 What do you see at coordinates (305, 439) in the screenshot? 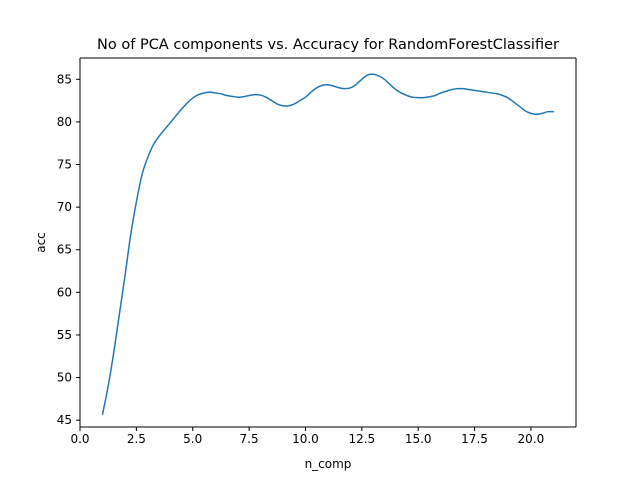
I see `x-tick-label: 10.0` at bounding box center [305, 439].